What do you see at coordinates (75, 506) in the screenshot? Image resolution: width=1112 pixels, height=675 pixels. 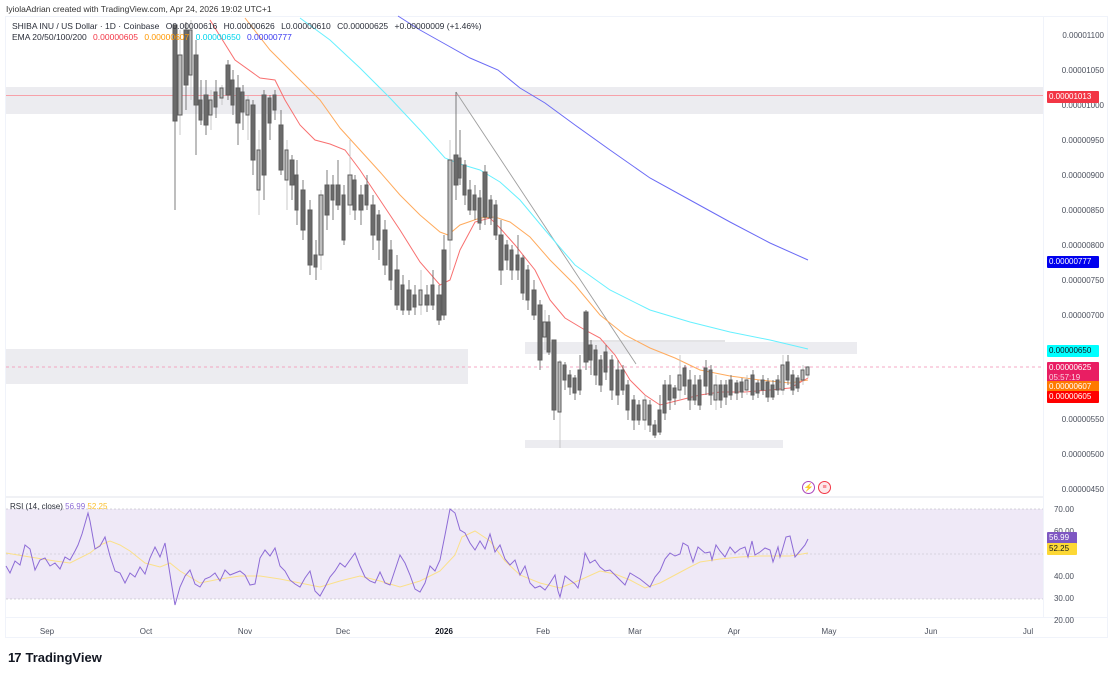 I see `rsi-value: 56.99` at bounding box center [75, 506].